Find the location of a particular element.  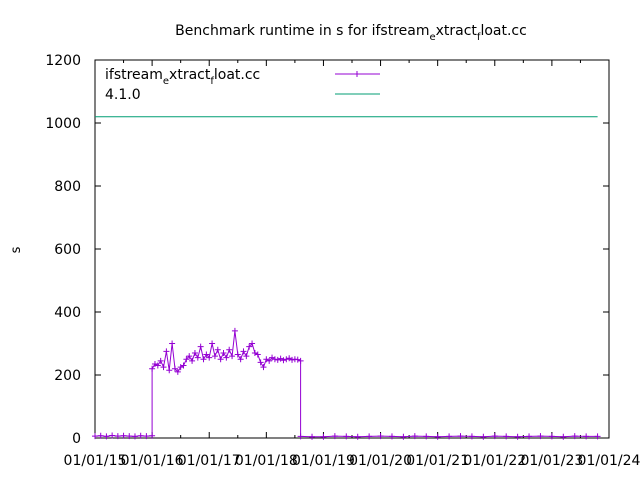

y-tick-label: 200 is located at coordinates (67, 376).